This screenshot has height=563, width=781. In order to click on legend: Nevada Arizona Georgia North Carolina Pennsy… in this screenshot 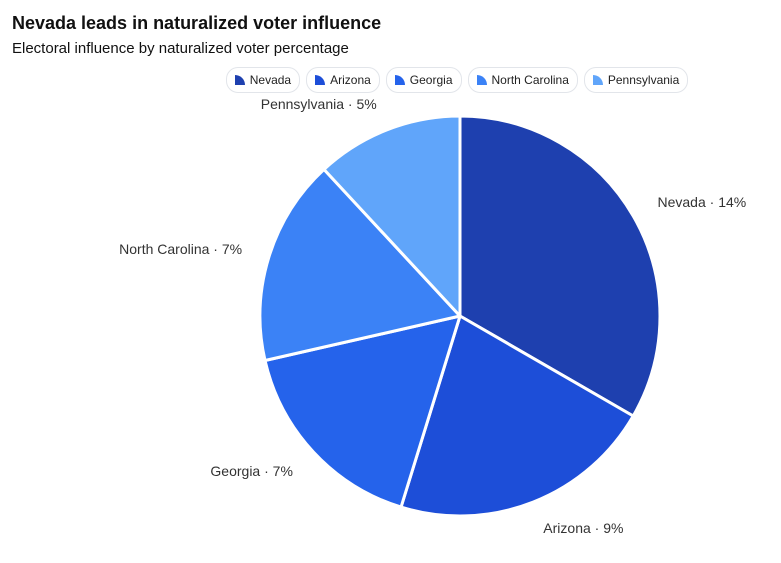, I will do `click(390, 80)`.